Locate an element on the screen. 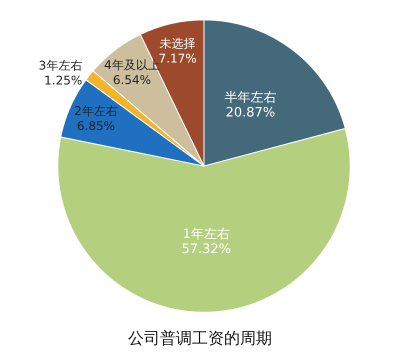  data-label: 1.25% is located at coordinates (63, 80).